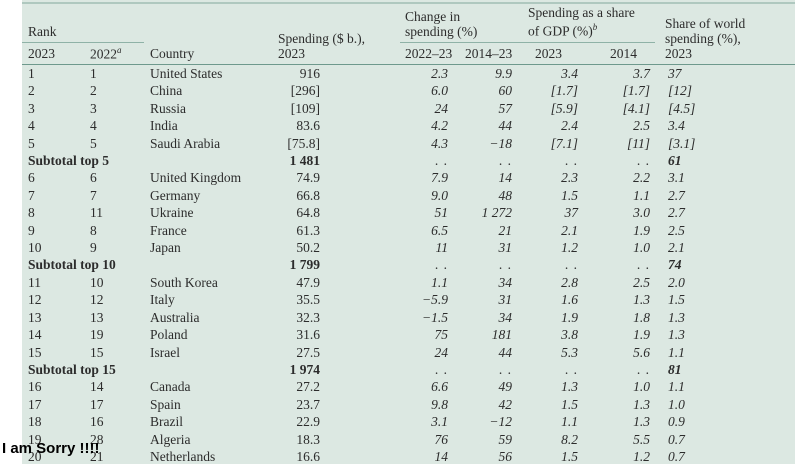 The image size is (800, 467). Describe the element at coordinates (676, 126) in the screenshot. I see `cell-share-world: 3.4` at that location.